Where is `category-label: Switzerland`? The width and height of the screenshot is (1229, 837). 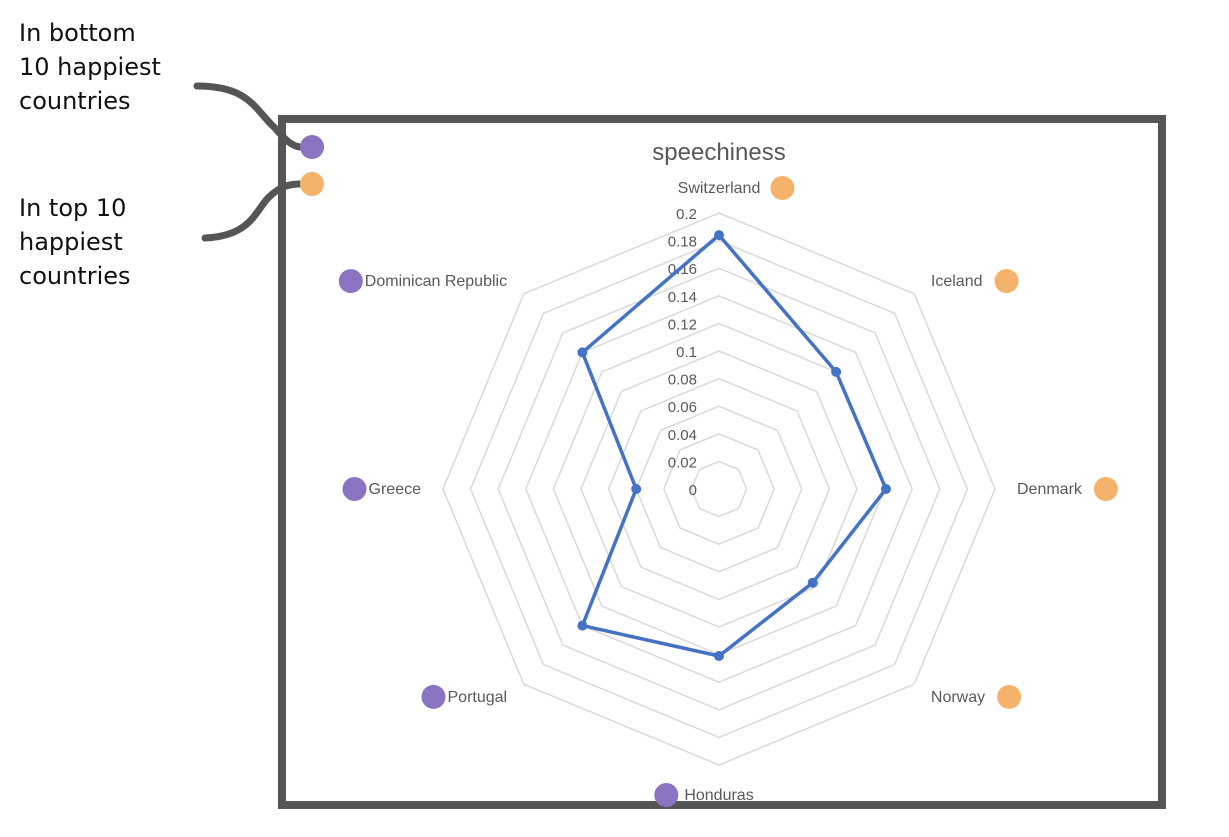
category-label: Switzerland is located at coordinates (719, 188).